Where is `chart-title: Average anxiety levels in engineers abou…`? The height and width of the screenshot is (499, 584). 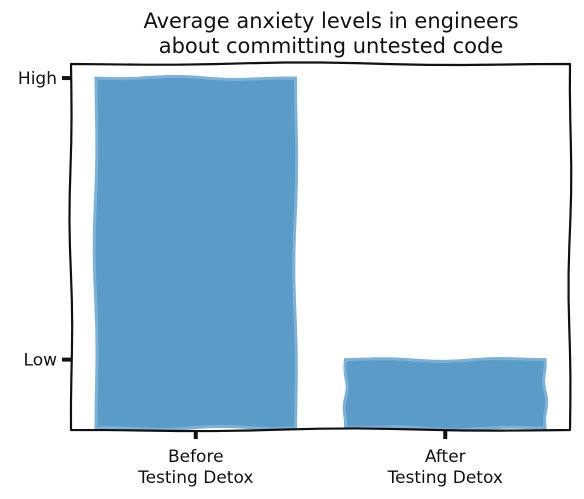
chart-title: Average anxiety levels in engineers abou… is located at coordinates (330, 33).